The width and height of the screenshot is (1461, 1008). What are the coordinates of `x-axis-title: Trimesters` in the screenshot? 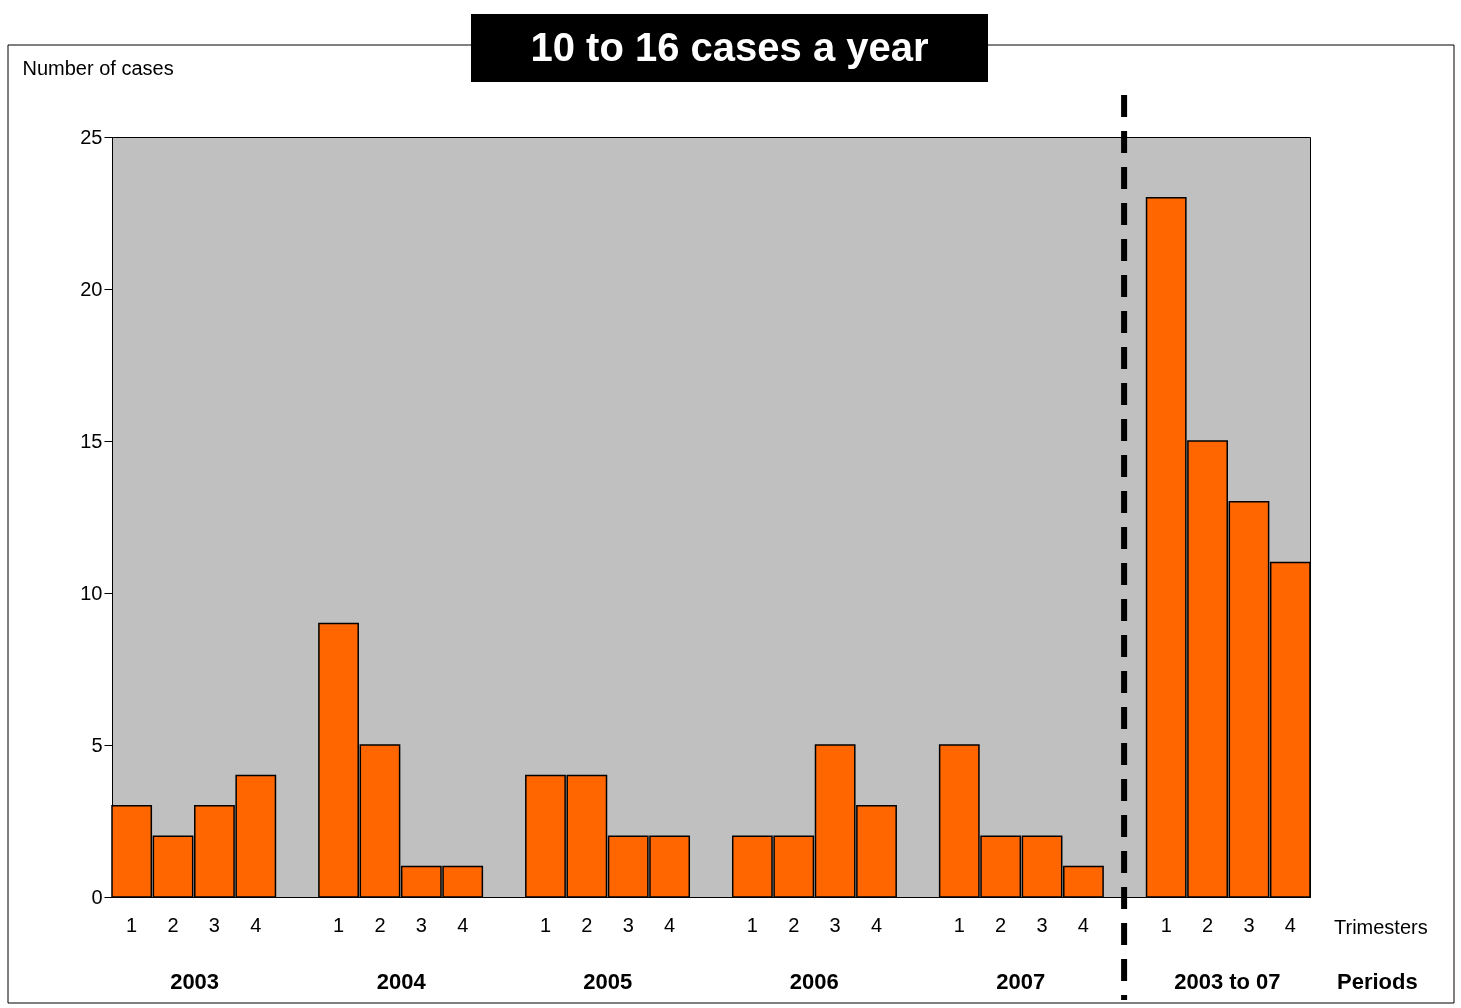 It's located at (1381, 927).